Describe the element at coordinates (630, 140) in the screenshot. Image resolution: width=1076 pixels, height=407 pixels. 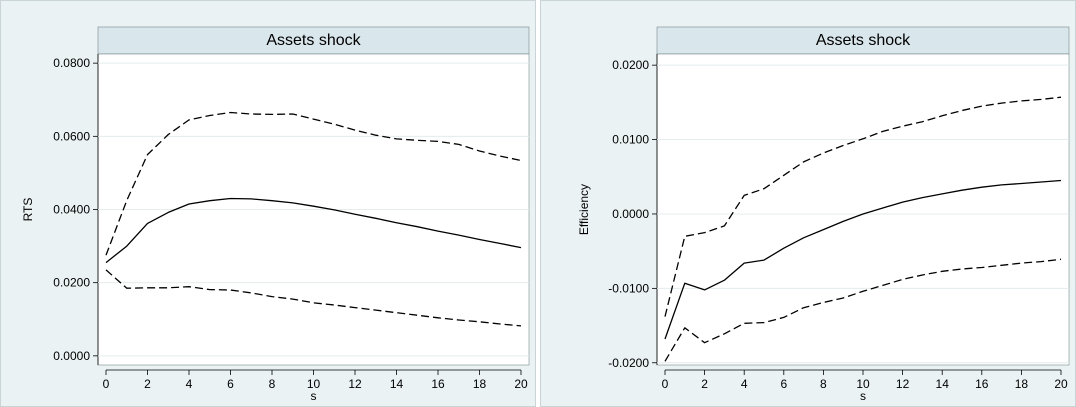
I see `y-tick-label: 0.0100` at that location.